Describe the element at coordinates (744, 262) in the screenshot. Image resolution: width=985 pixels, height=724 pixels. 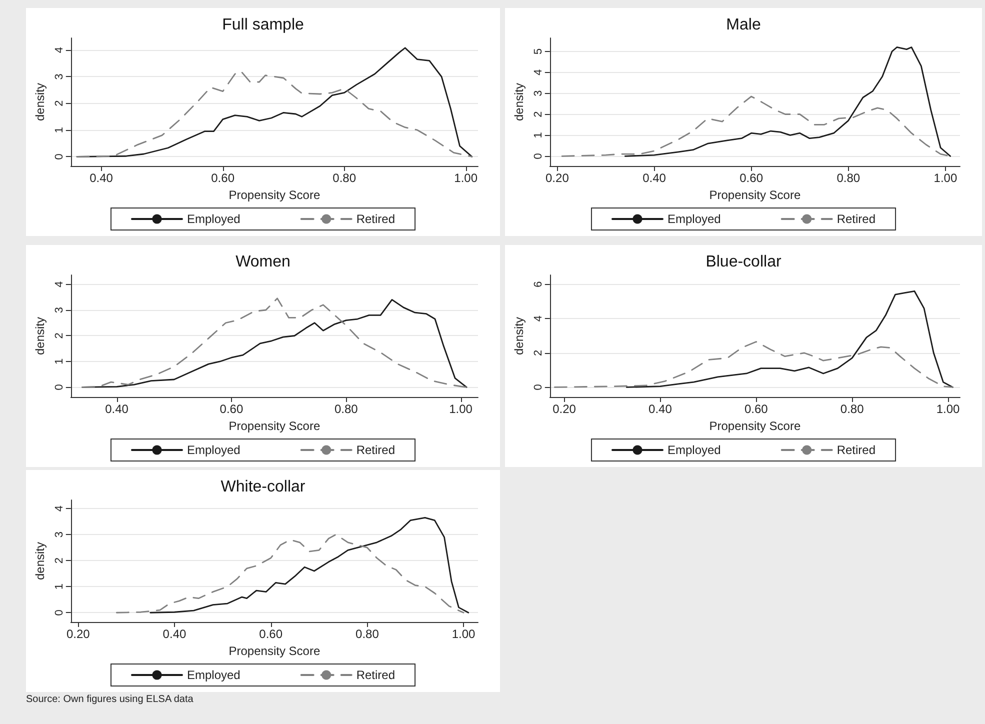
I see `chart-title: Blue-collar` at that location.